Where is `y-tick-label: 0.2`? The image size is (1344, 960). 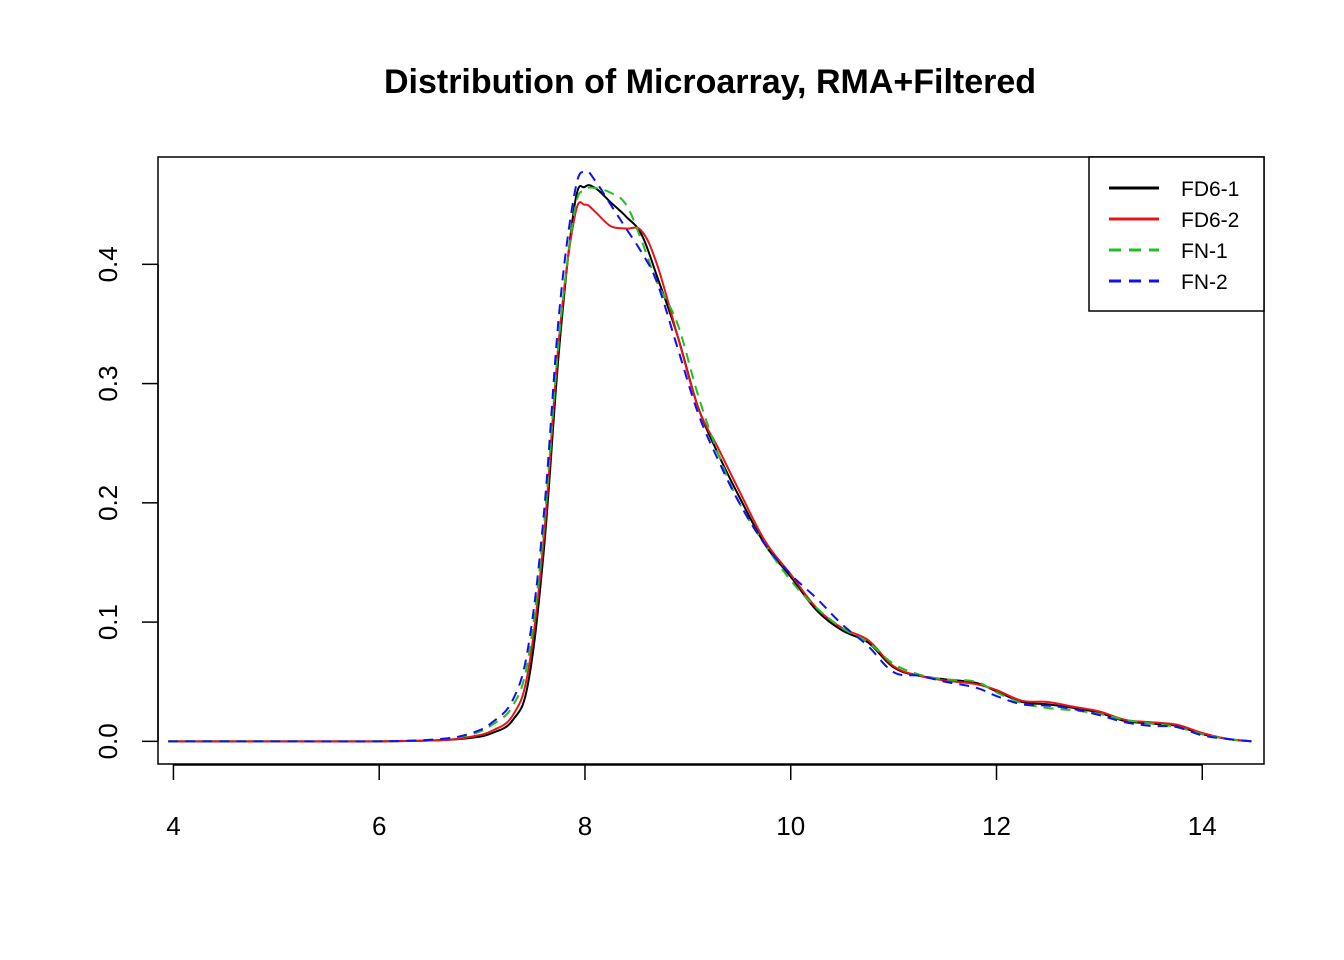 y-tick-label: 0.2 is located at coordinates (108, 503).